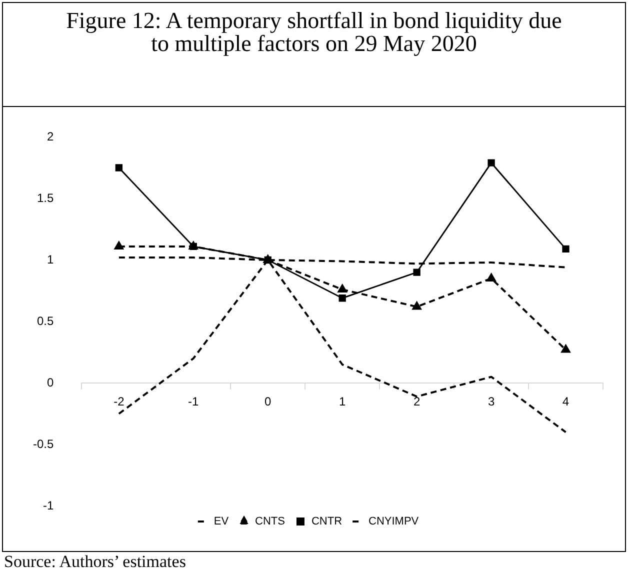 The height and width of the screenshot is (572, 632). I want to click on x-tick-label: 0, so click(268, 401).